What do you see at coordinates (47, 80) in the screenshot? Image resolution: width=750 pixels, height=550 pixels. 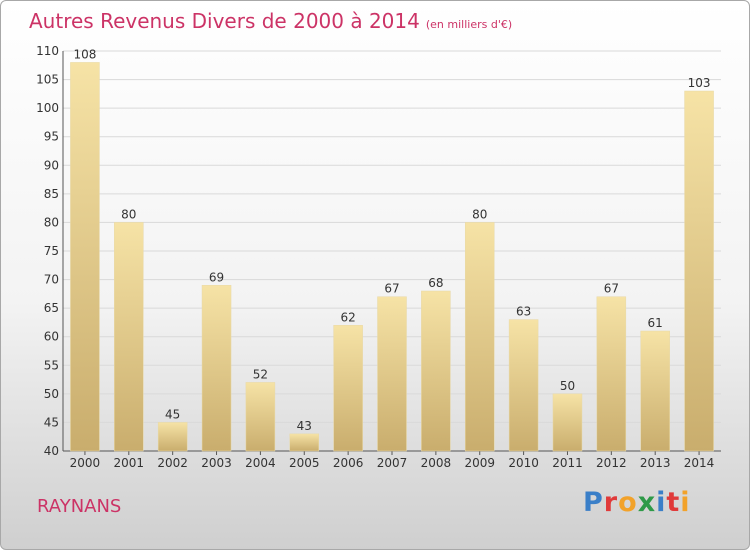 I see `y-tick-label: 105` at bounding box center [47, 80].